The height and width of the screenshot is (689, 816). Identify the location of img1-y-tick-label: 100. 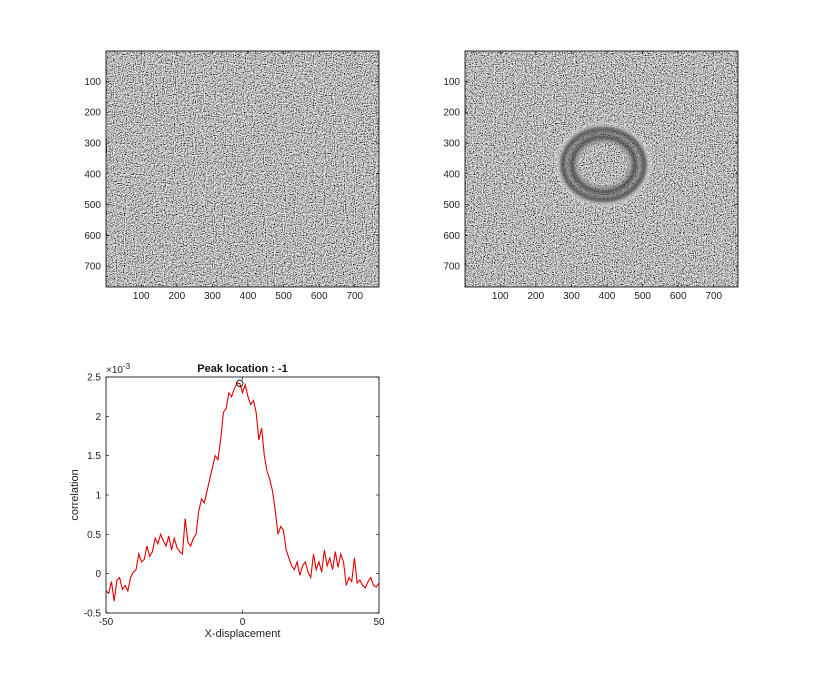
(92, 82).